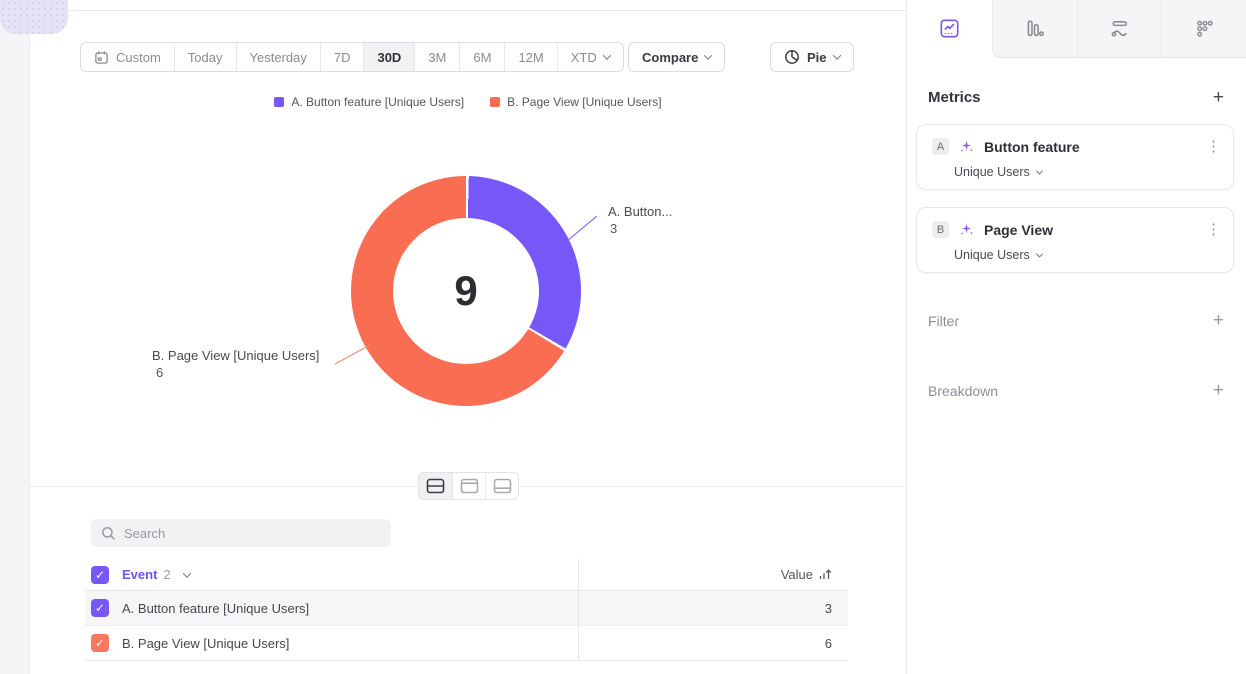 The image size is (1246, 674). Describe the element at coordinates (640, 220) in the screenshot. I see `slice-callout-a: A. Button... 3` at that location.